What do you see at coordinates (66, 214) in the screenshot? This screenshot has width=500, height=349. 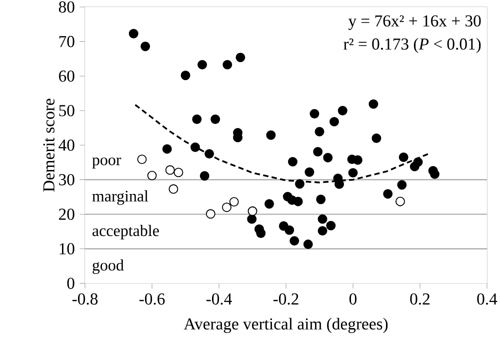 I see `y-tick-label: 20` at bounding box center [66, 214].